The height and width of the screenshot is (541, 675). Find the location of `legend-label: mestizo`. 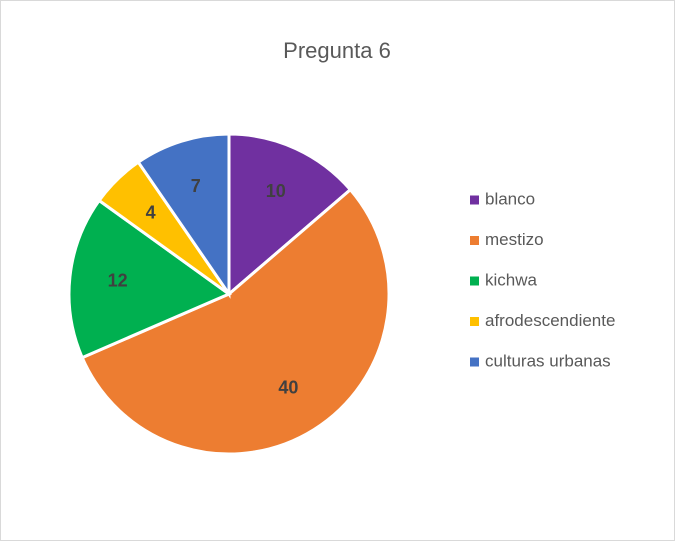

legend-label: mestizo is located at coordinates (514, 239).